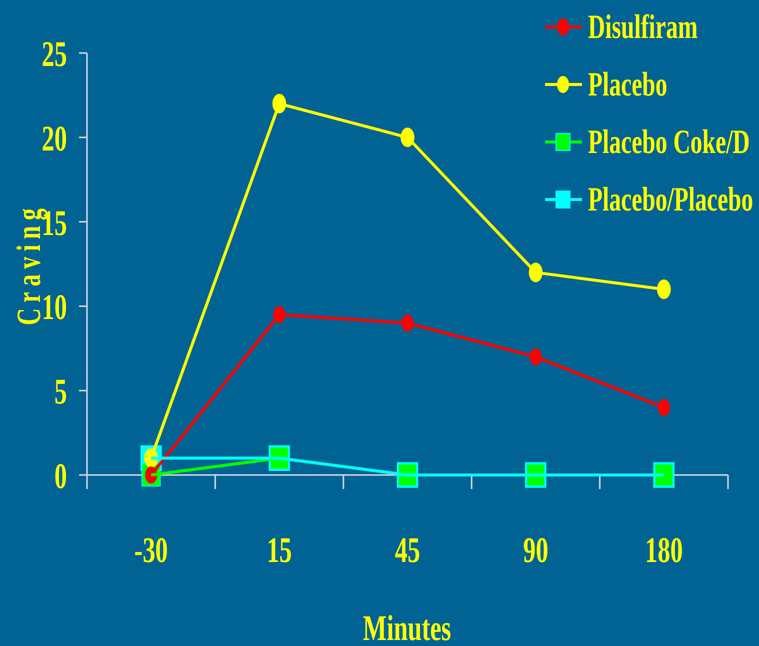 This screenshot has width=759, height=646. What do you see at coordinates (407, 550) in the screenshot?
I see `x-tick-label: 45` at bounding box center [407, 550].